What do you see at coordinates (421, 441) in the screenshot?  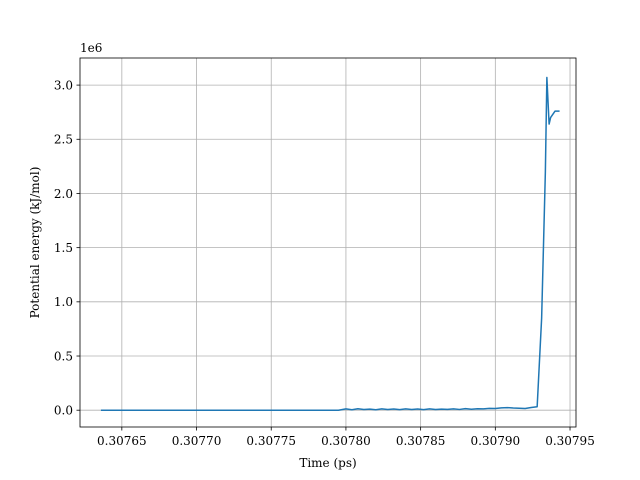 I see `x-tick-label: 0.30785` at bounding box center [421, 441].